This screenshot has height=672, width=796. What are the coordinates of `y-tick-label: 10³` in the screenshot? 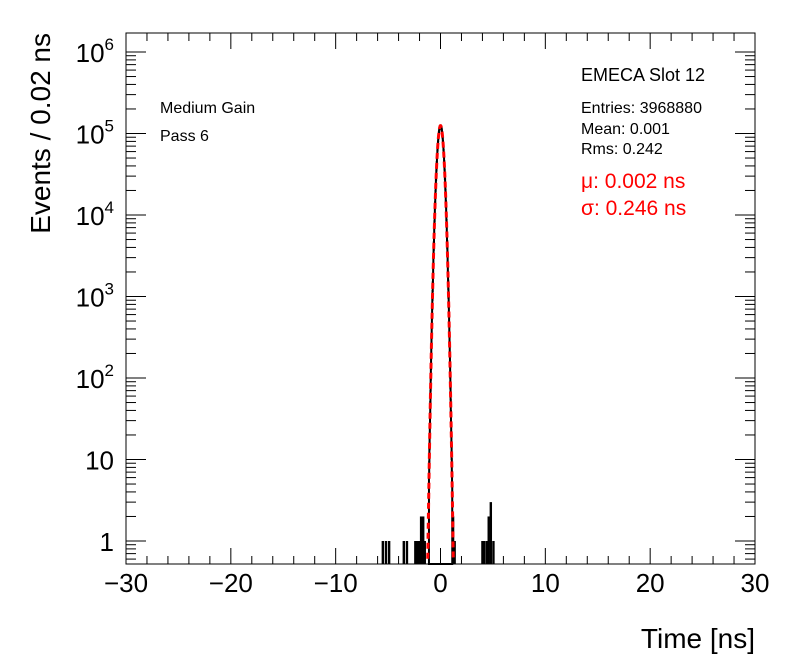 It's located at (95, 296).